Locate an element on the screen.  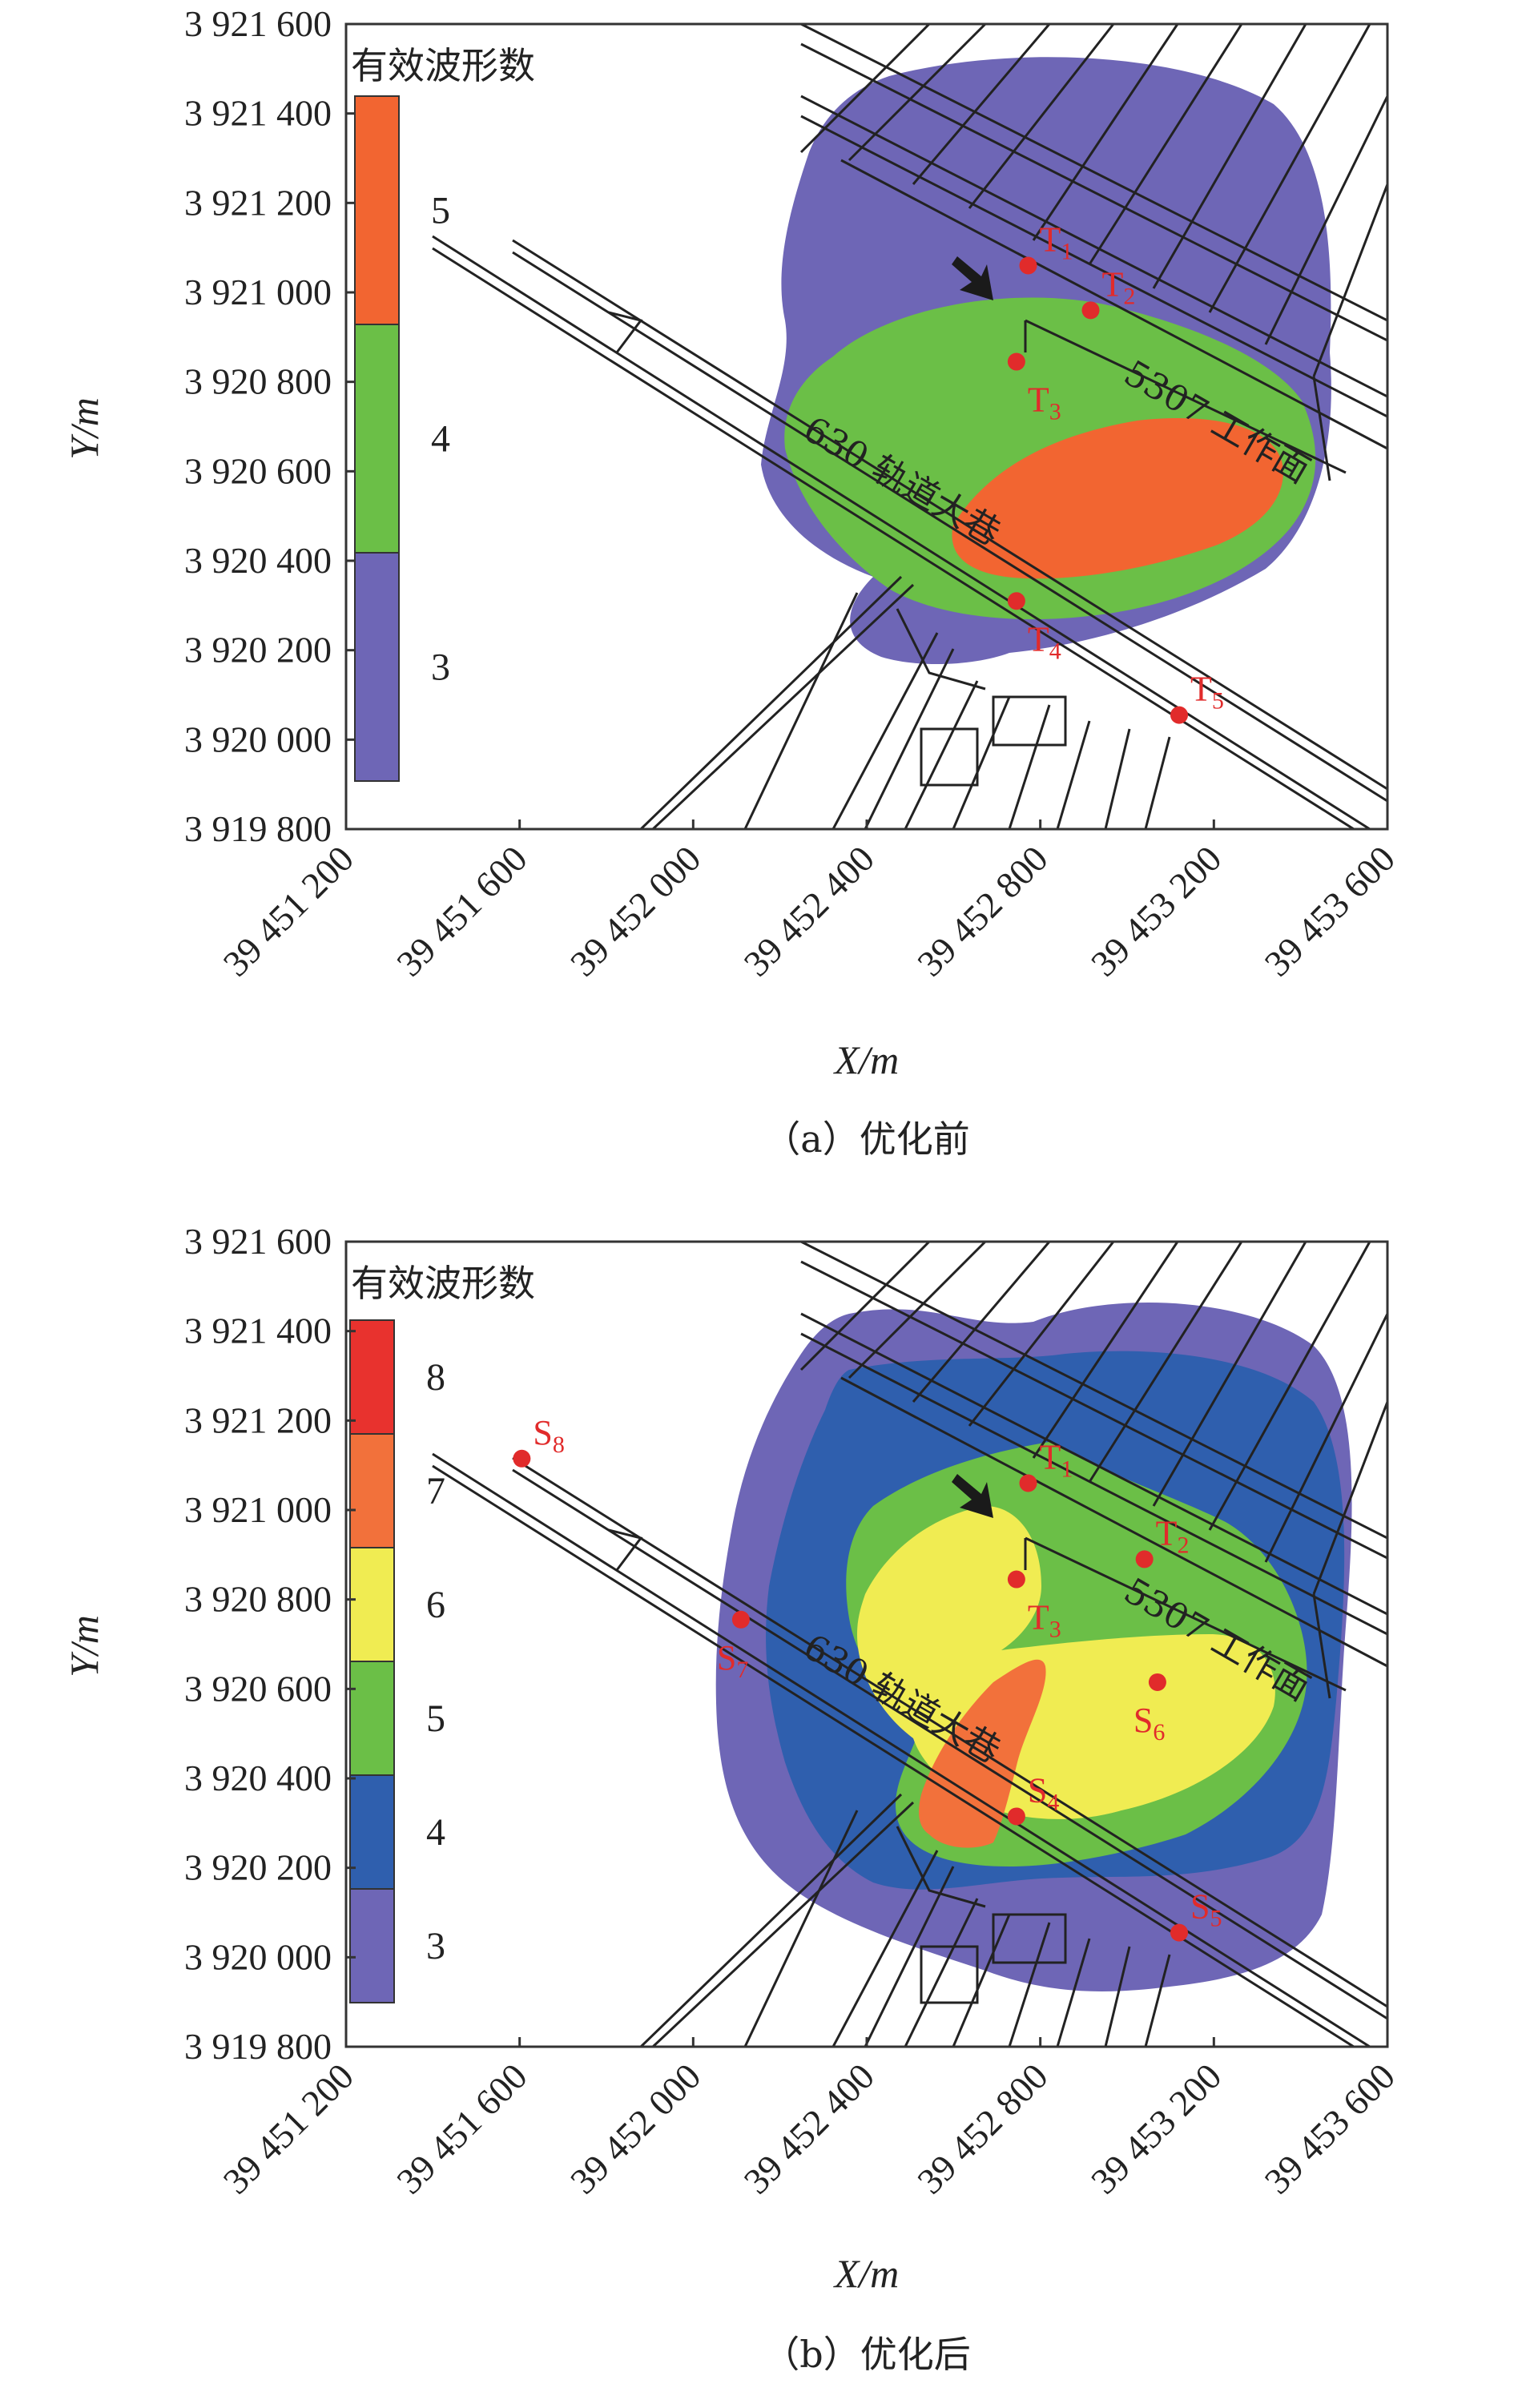
legend-value-label: 7 is located at coordinates (435, 1491).